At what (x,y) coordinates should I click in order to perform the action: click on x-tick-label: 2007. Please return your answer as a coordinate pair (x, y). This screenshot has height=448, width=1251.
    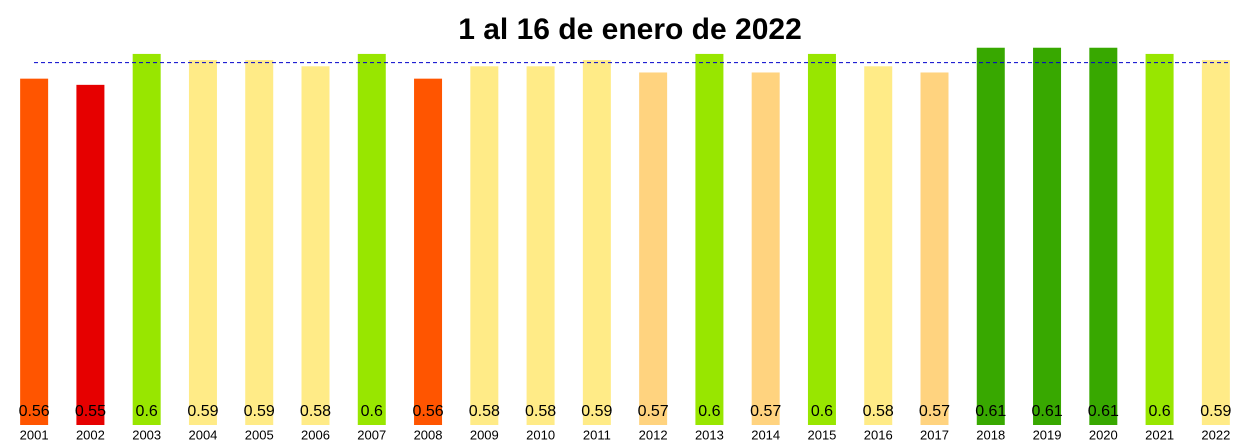
    Looking at the image, I should click on (371, 434).